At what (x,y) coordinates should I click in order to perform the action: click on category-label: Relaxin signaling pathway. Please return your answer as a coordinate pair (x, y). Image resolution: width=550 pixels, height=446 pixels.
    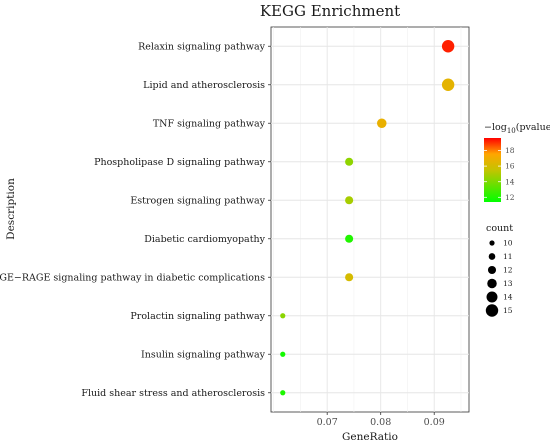
    Looking at the image, I should click on (202, 47).